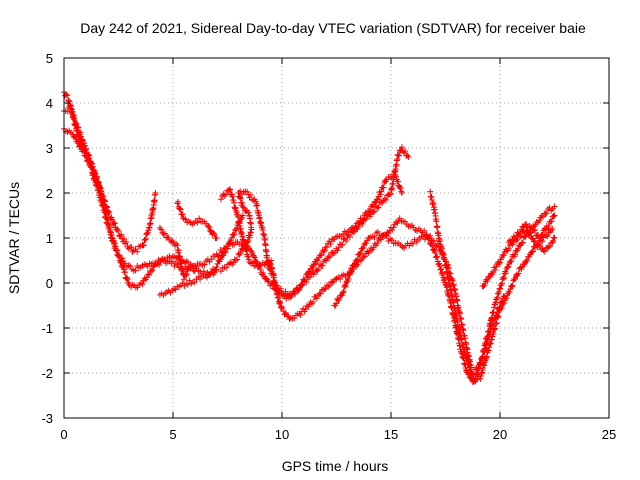 The width and height of the screenshot is (640, 480). I want to click on y-tick-label: 0, so click(49, 283).